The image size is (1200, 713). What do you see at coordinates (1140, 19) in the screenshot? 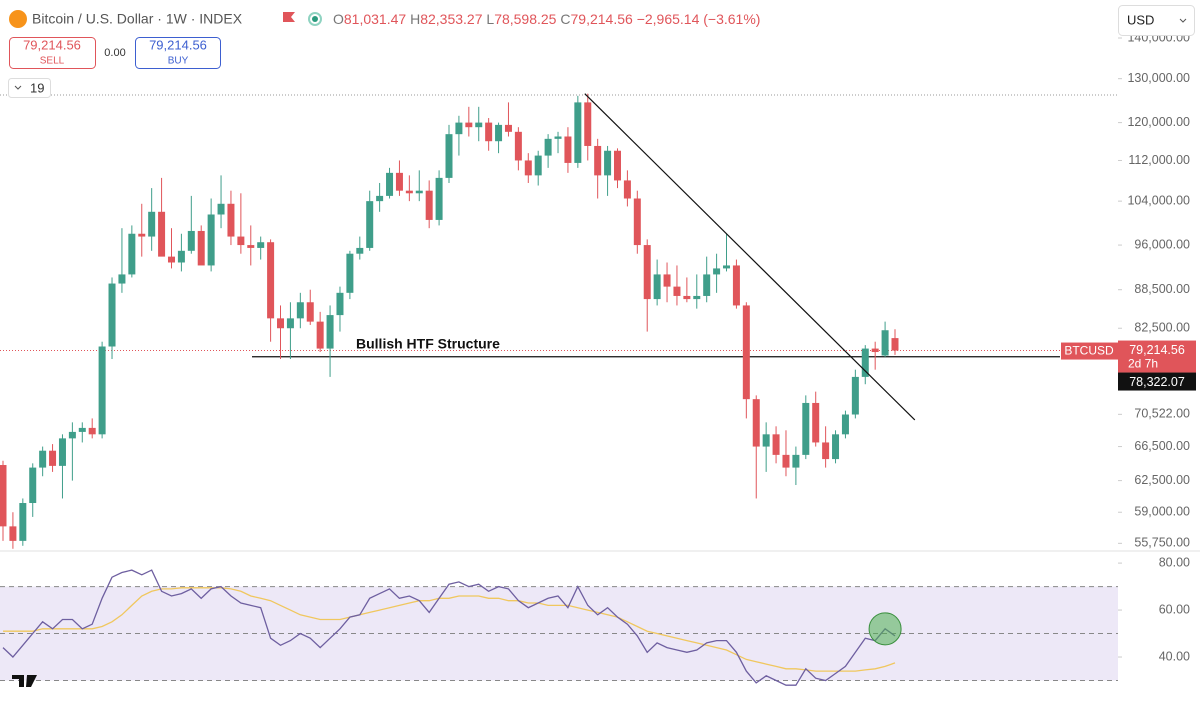
I see `currency: USD` at bounding box center [1140, 19].